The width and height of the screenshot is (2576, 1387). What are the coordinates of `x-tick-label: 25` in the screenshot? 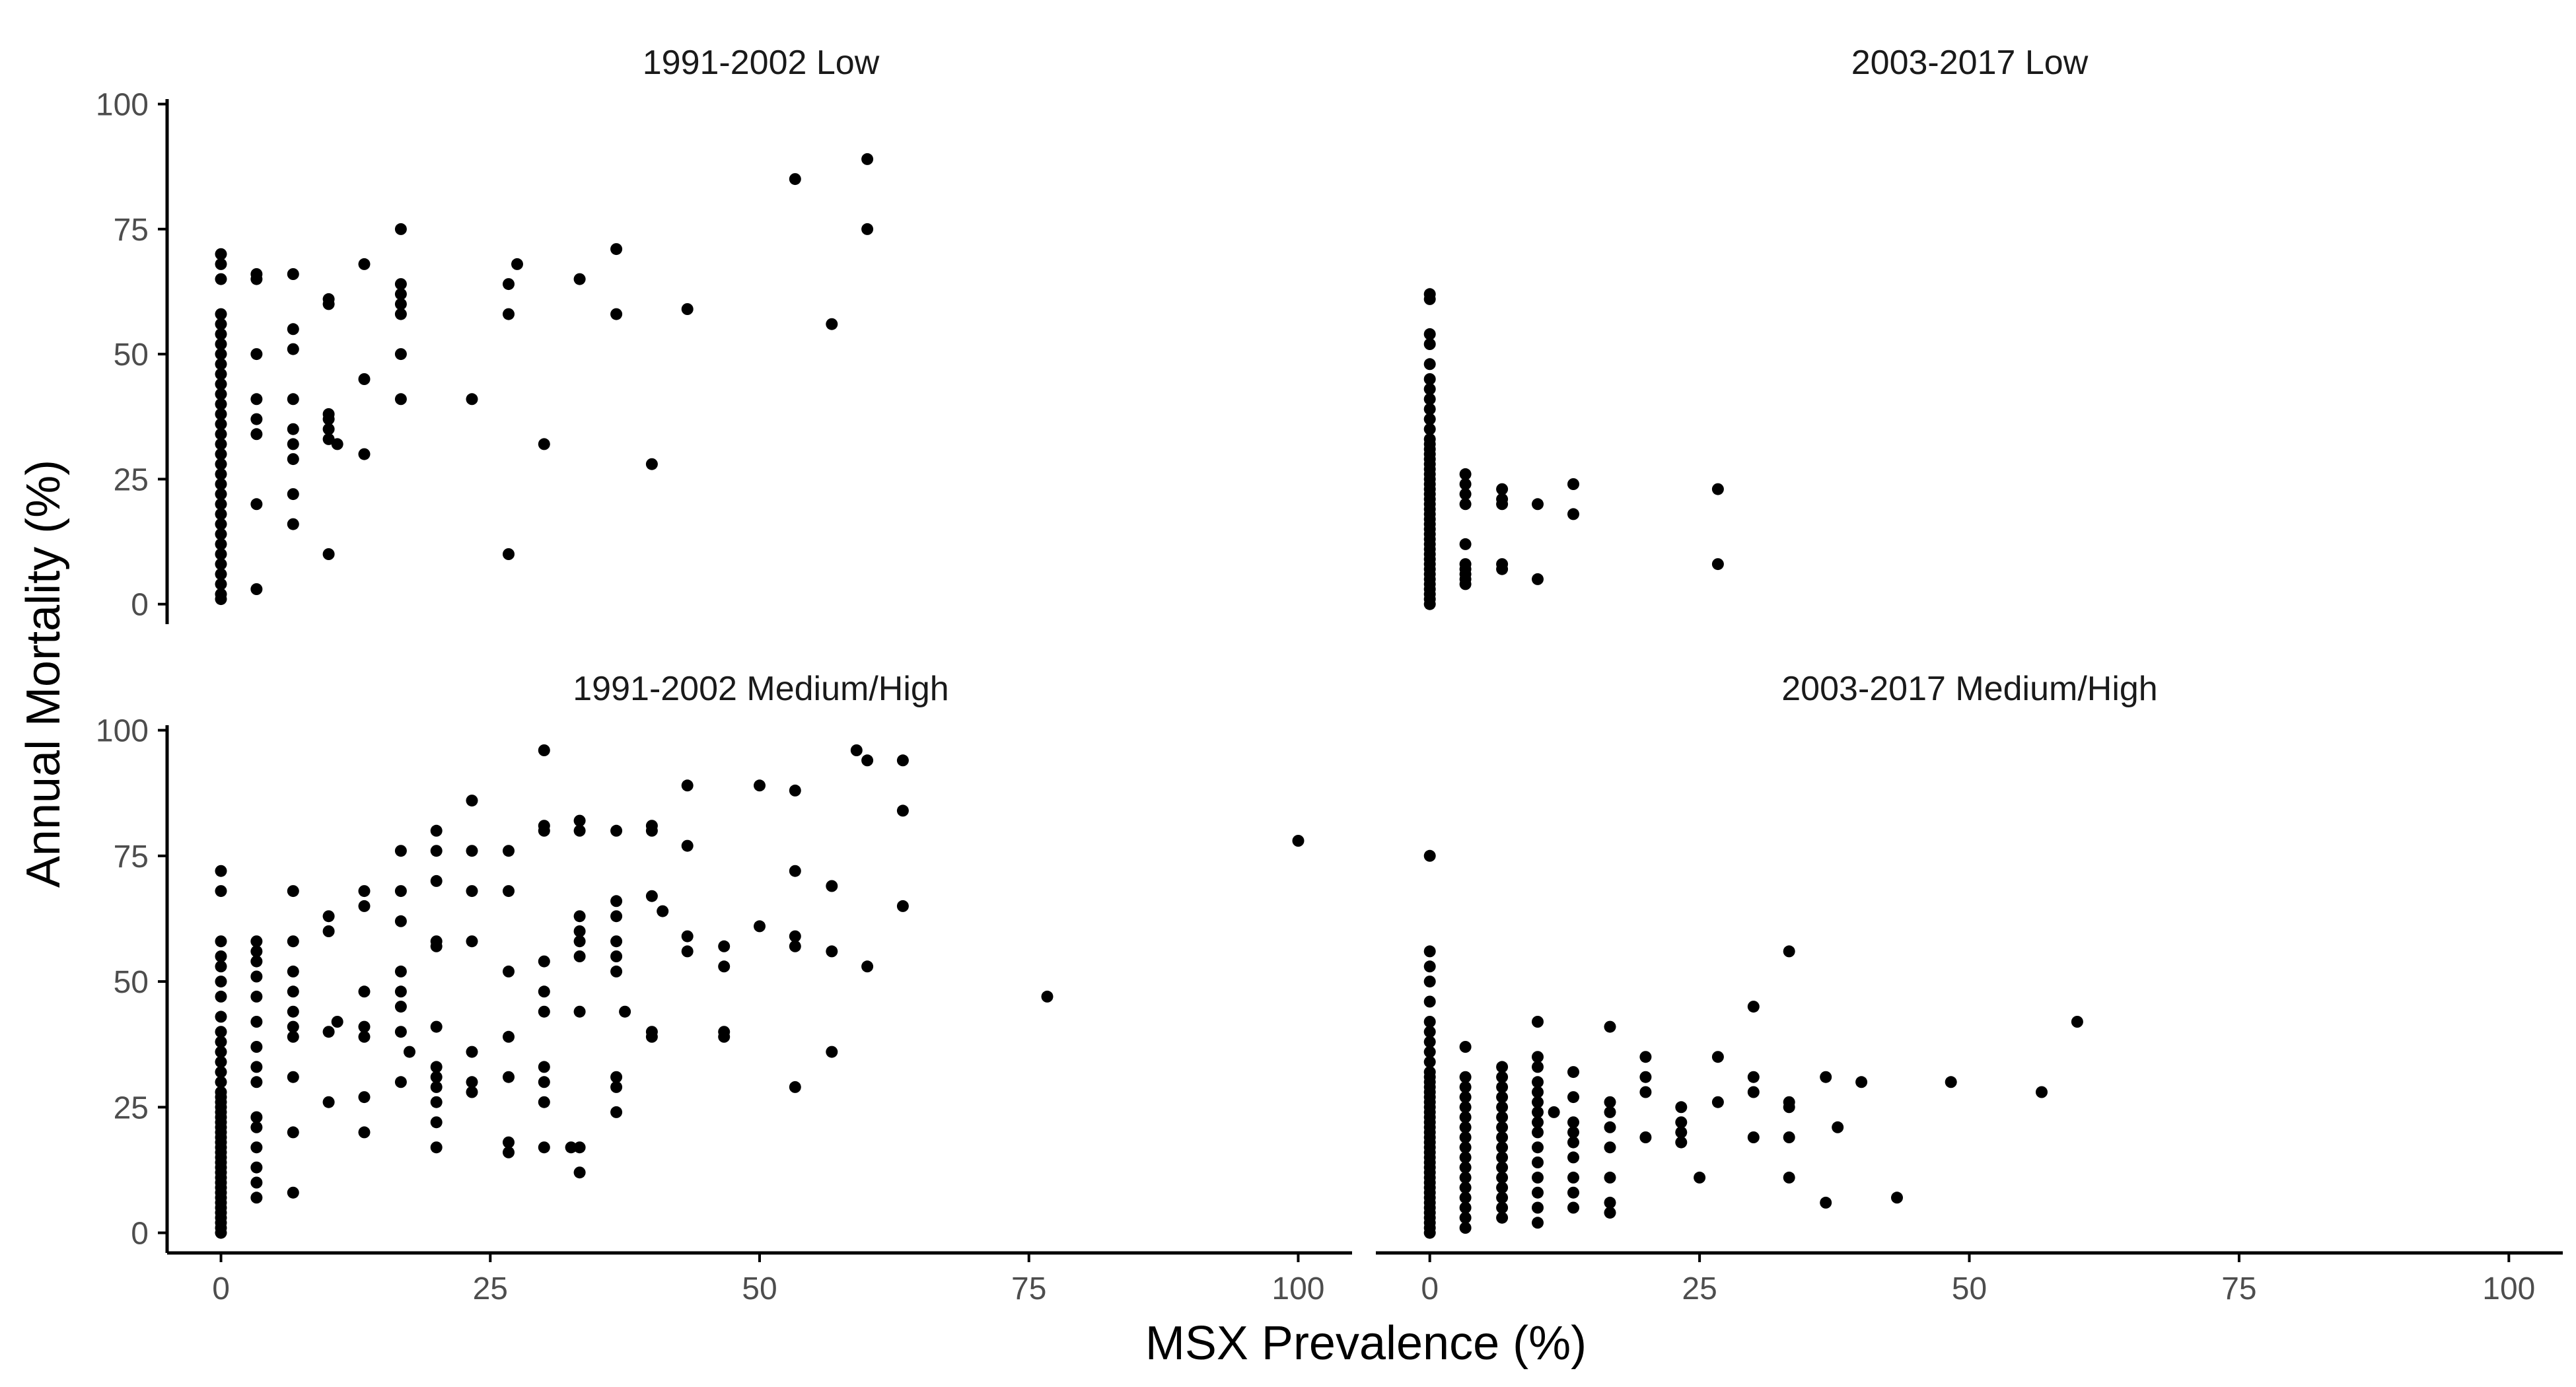 It's located at (490, 1288).